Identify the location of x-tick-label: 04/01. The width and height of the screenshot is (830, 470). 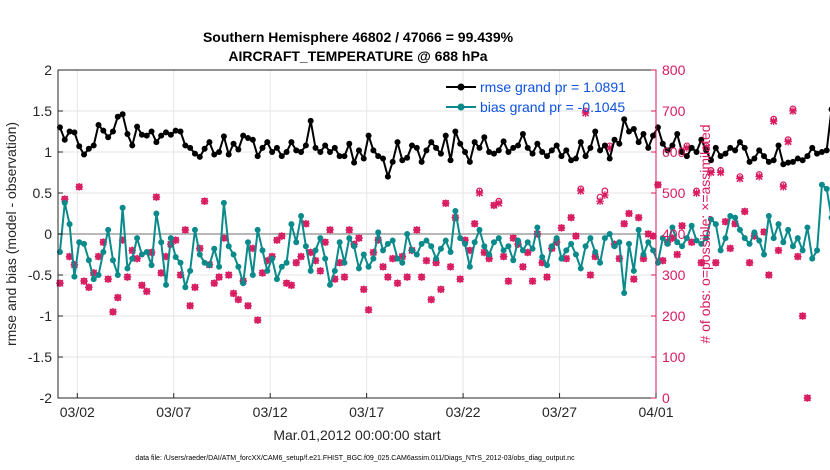
(655, 412).